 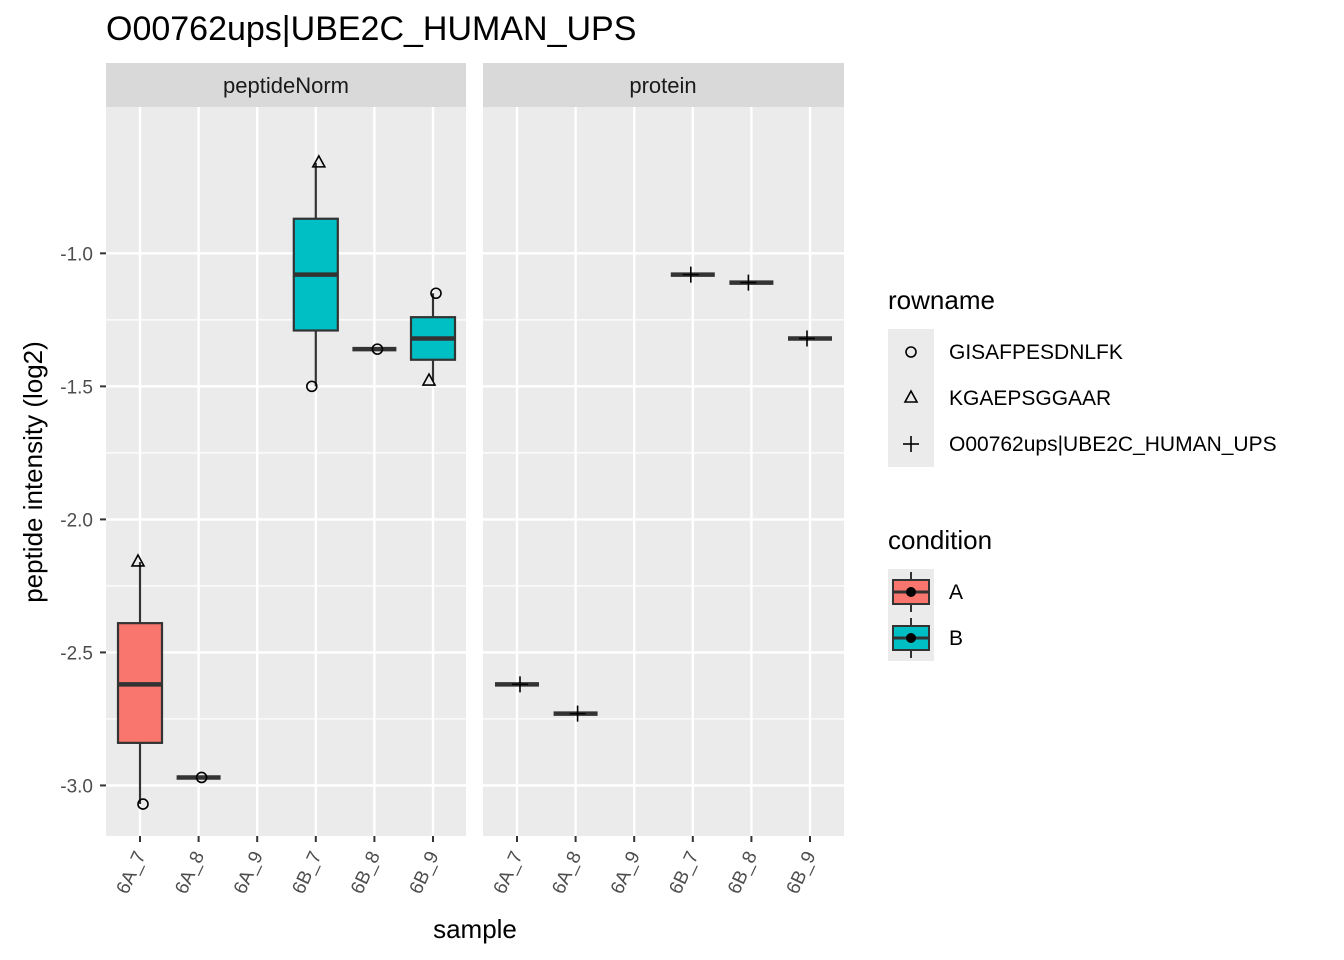 I want to click on x-tick-label-protein-6b-9: 6B_9, so click(x=802, y=872).